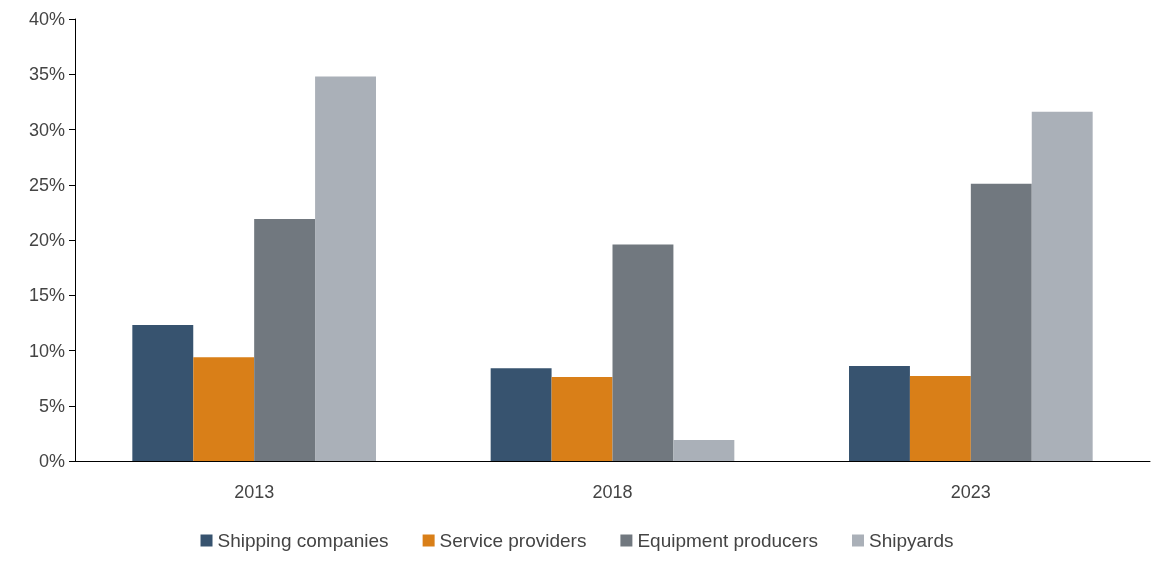 The width and height of the screenshot is (1154, 561). What do you see at coordinates (46, 184) in the screenshot?
I see `y-tick-label: 25%` at bounding box center [46, 184].